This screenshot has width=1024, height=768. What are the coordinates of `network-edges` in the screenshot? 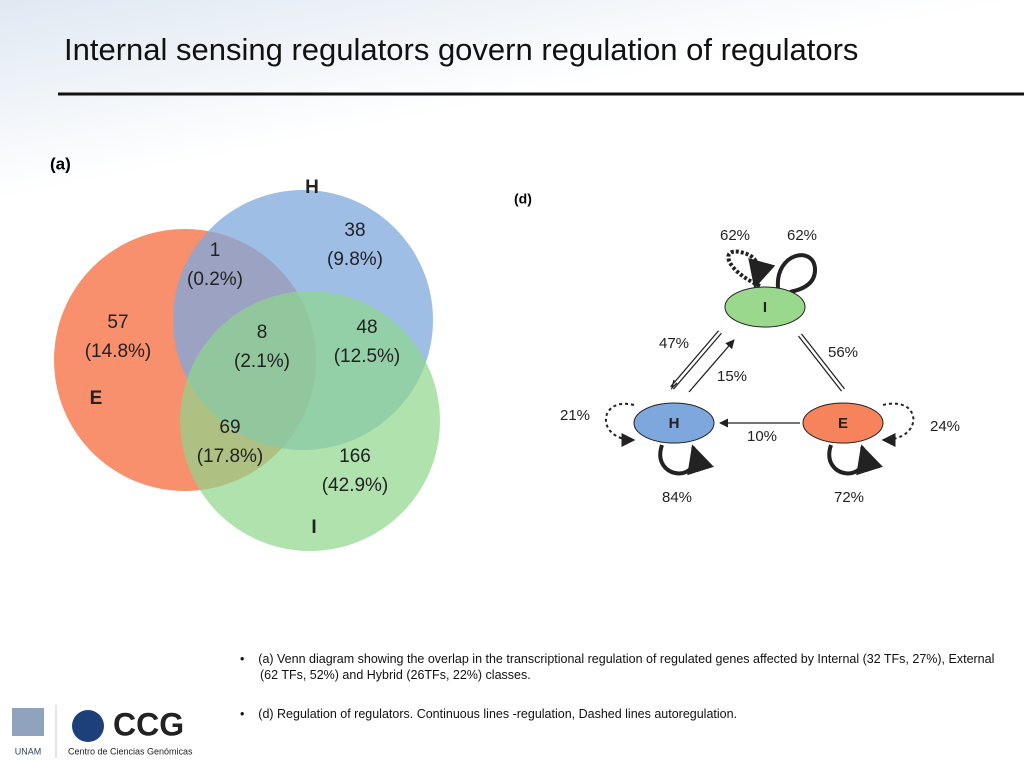 It's located at (760, 362).